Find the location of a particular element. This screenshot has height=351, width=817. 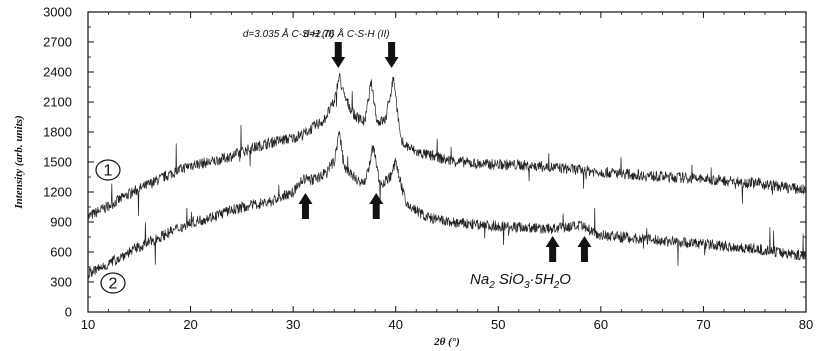

y-tick-label: 900 is located at coordinates (61, 222).